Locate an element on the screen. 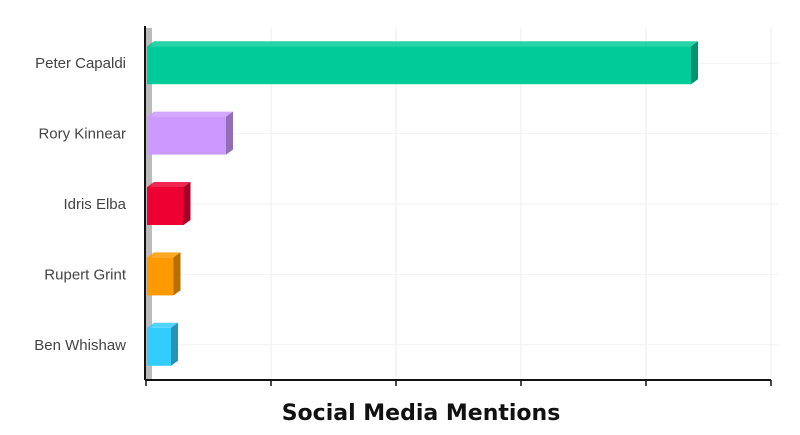 The image size is (800, 435). category-label: Idris Elba is located at coordinates (94, 204).